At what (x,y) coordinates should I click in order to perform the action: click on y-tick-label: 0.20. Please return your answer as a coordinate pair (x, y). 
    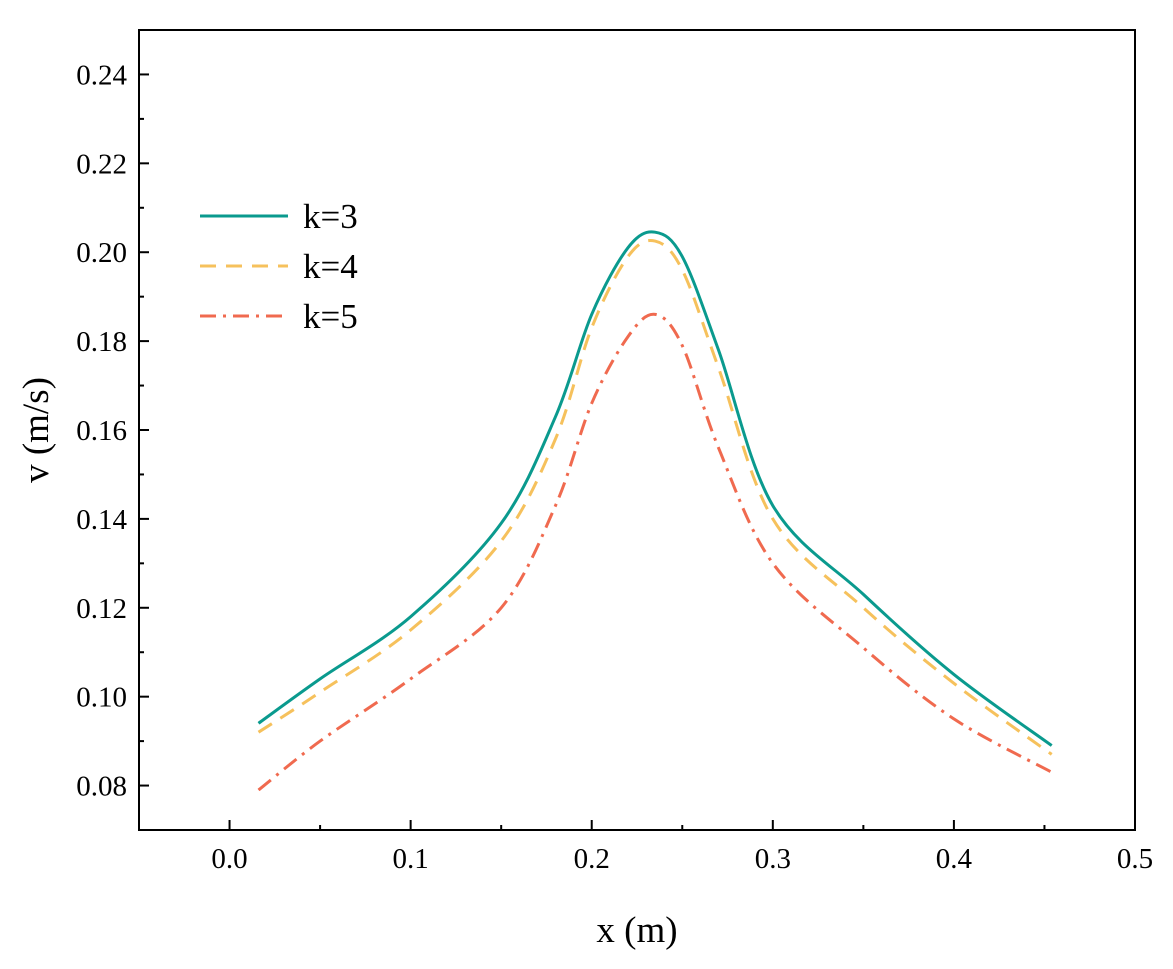
    Looking at the image, I should click on (101, 253).